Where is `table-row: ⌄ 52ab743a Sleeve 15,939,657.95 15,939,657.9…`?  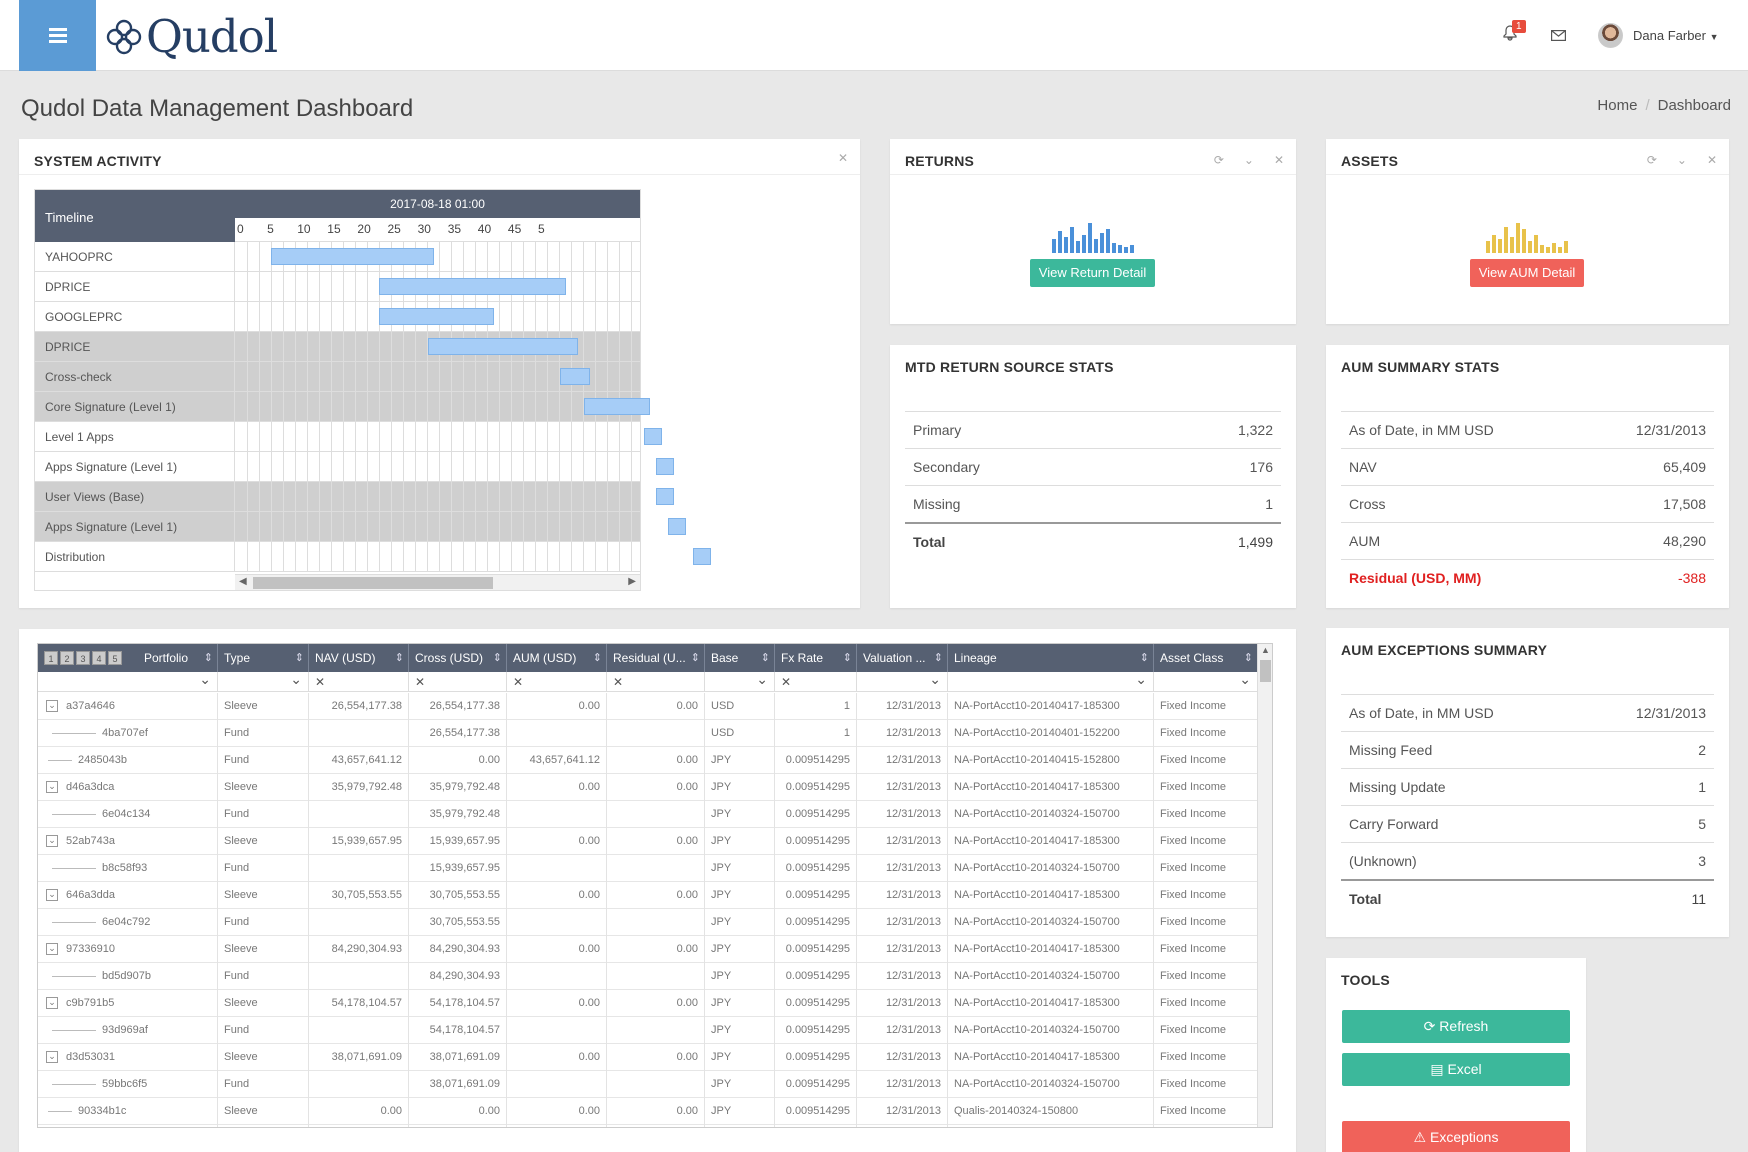 table-row: ⌄ 52ab743a Sleeve 15,939,657.95 15,939,657.9… is located at coordinates (648, 841).